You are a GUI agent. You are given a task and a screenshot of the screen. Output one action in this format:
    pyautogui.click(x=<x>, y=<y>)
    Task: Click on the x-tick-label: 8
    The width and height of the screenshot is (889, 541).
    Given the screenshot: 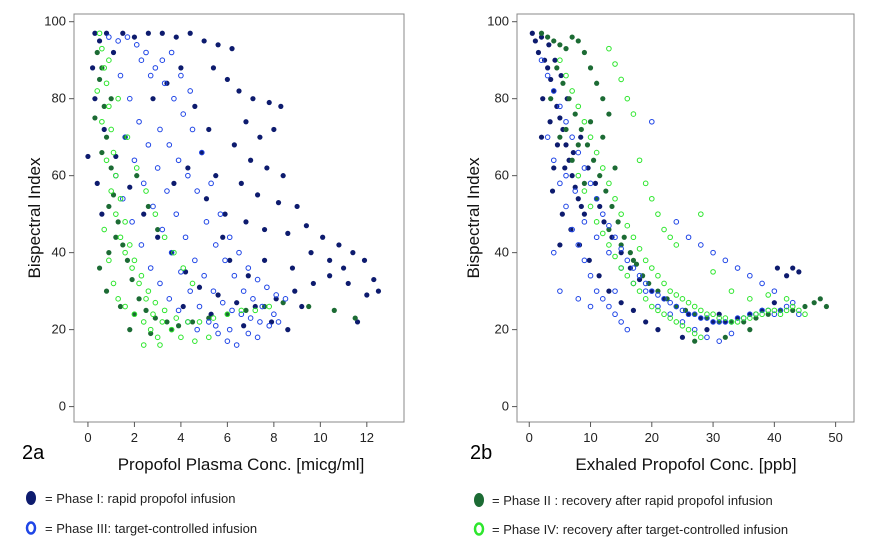 What is the action you would take?
    pyautogui.click(x=273, y=437)
    